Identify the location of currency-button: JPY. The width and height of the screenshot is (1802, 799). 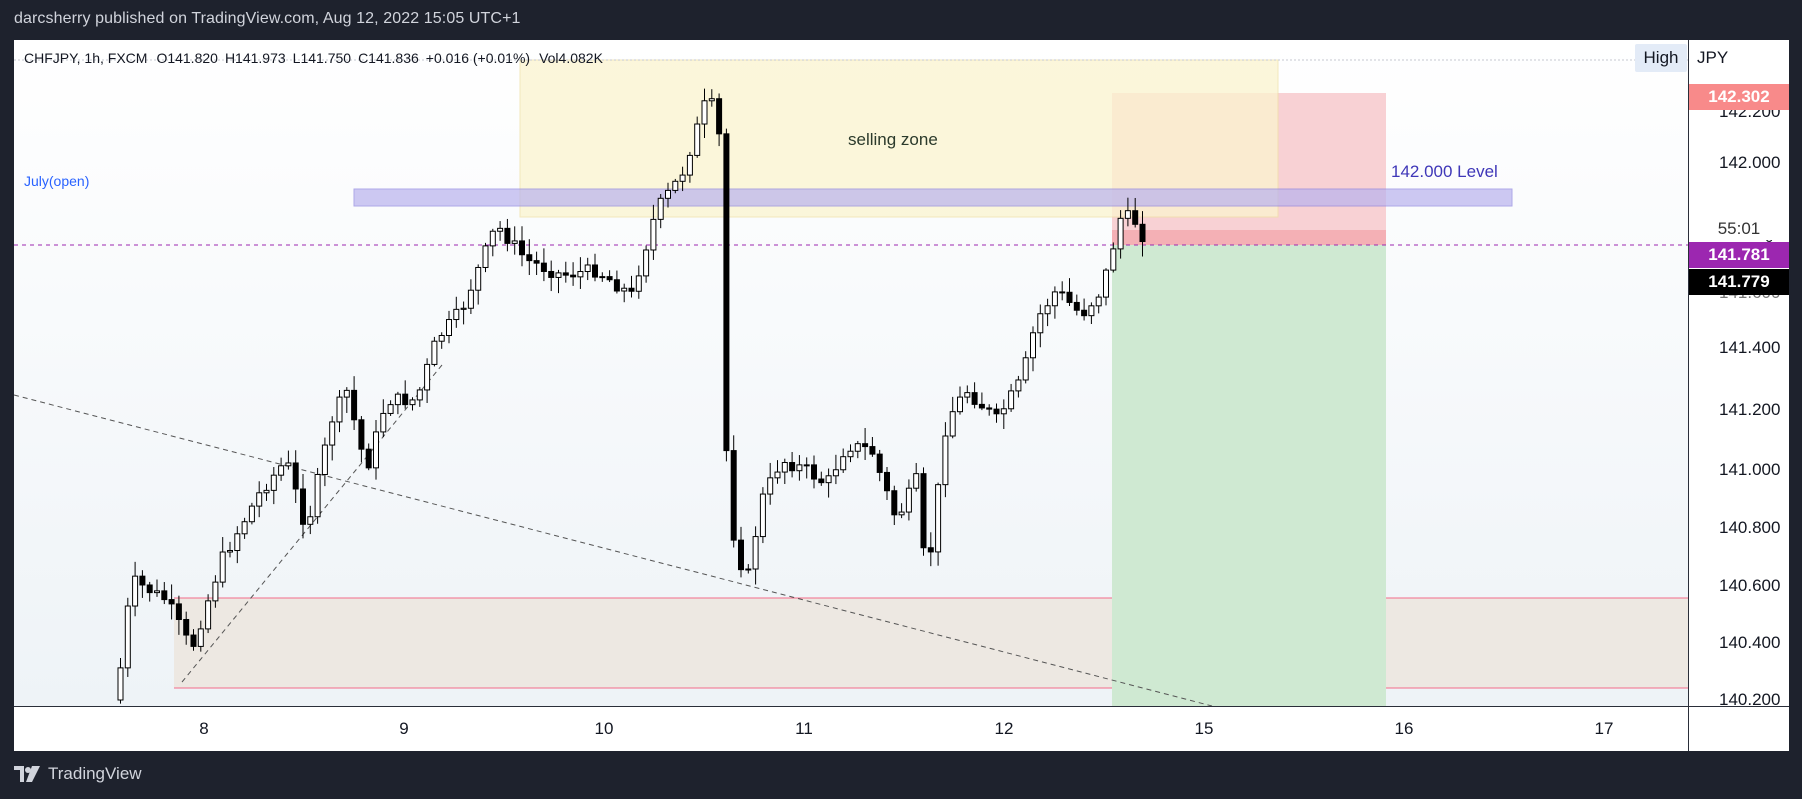
(1713, 57).